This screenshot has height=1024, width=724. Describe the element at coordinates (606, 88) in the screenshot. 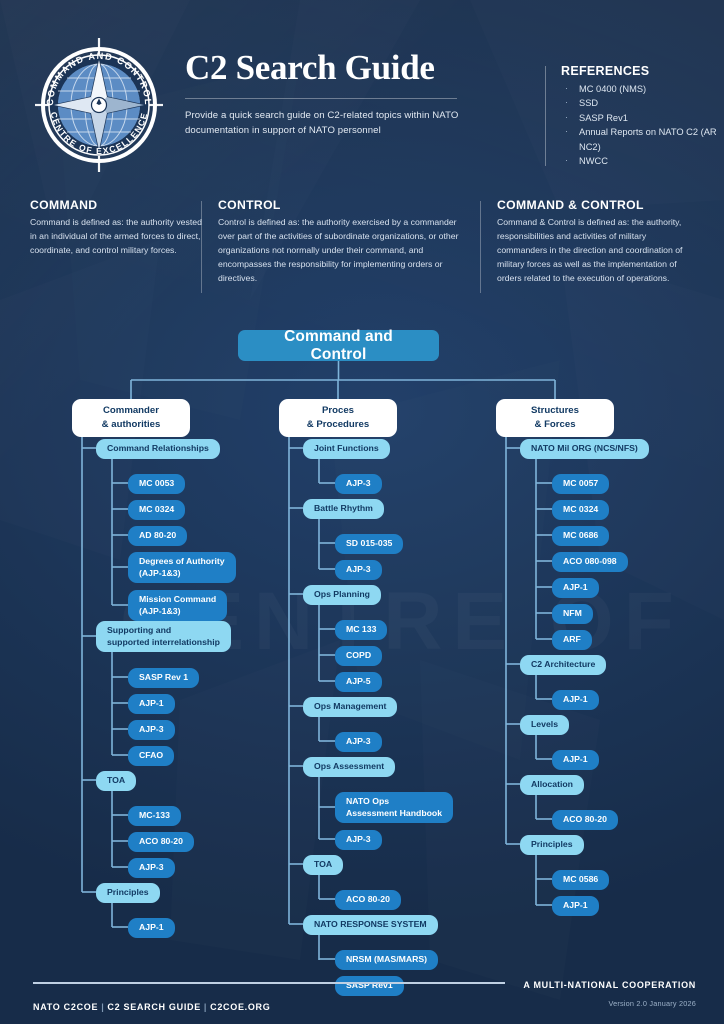

I see `reference-item: · MC 0400 (NMS)` at that location.